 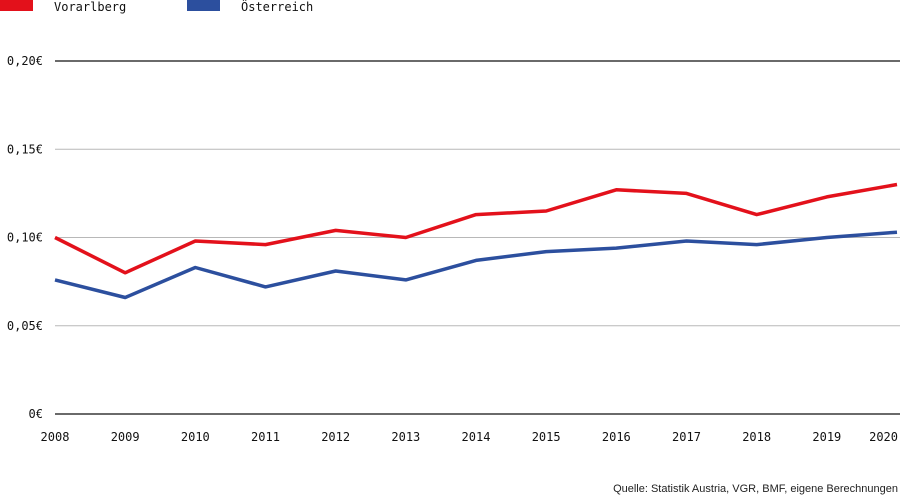 I want to click on legend-swatch-oesterreich, so click(x=203, y=5).